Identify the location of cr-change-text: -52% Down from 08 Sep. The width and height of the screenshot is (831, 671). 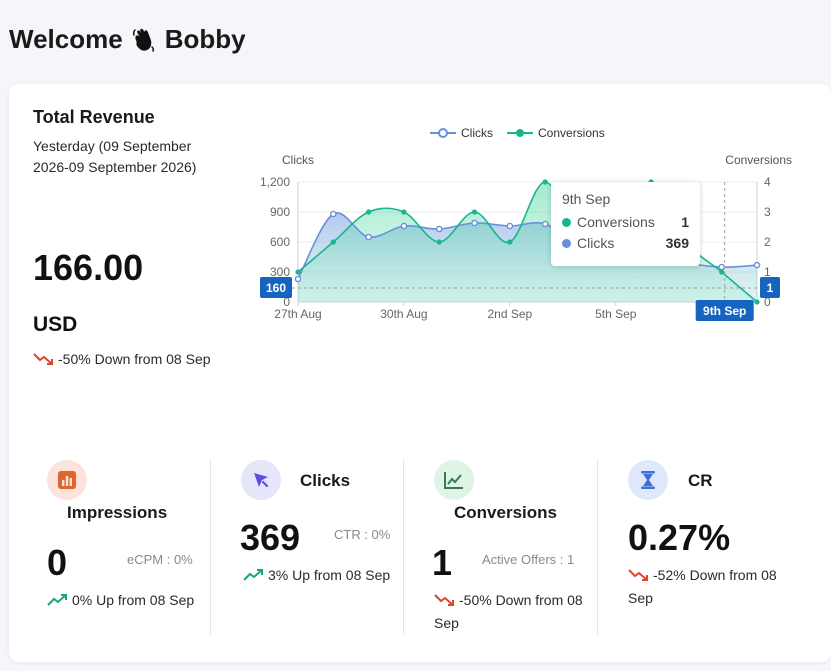
(702, 586).